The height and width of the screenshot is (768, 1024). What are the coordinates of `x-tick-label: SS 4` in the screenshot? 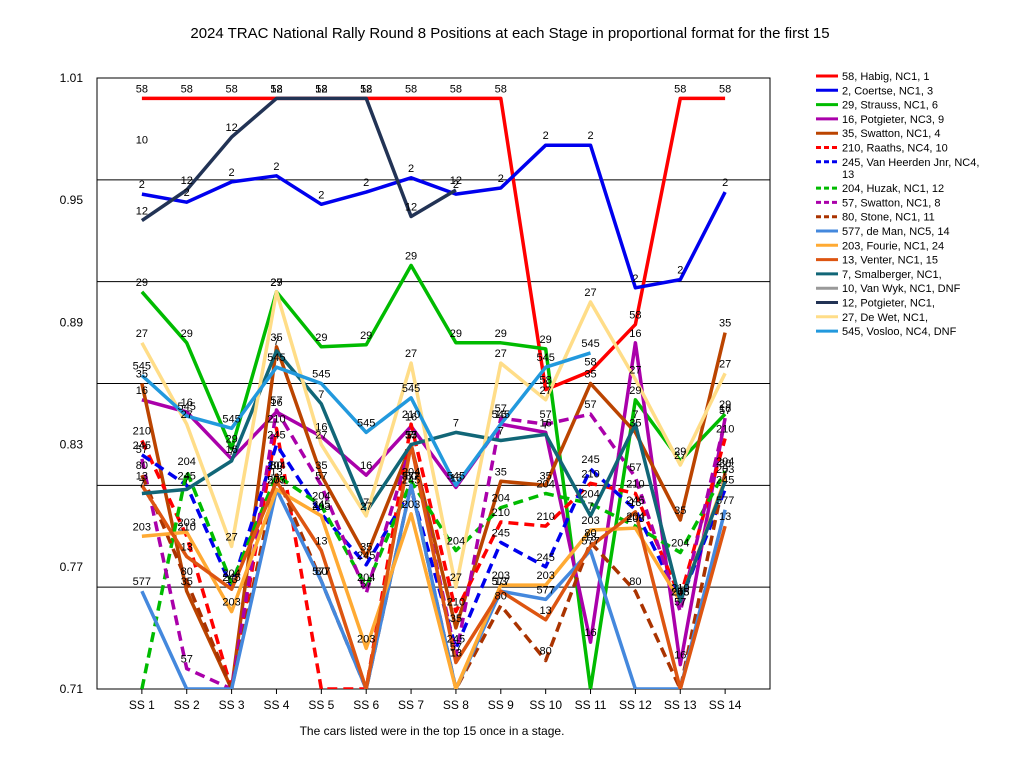 It's located at (276, 705).